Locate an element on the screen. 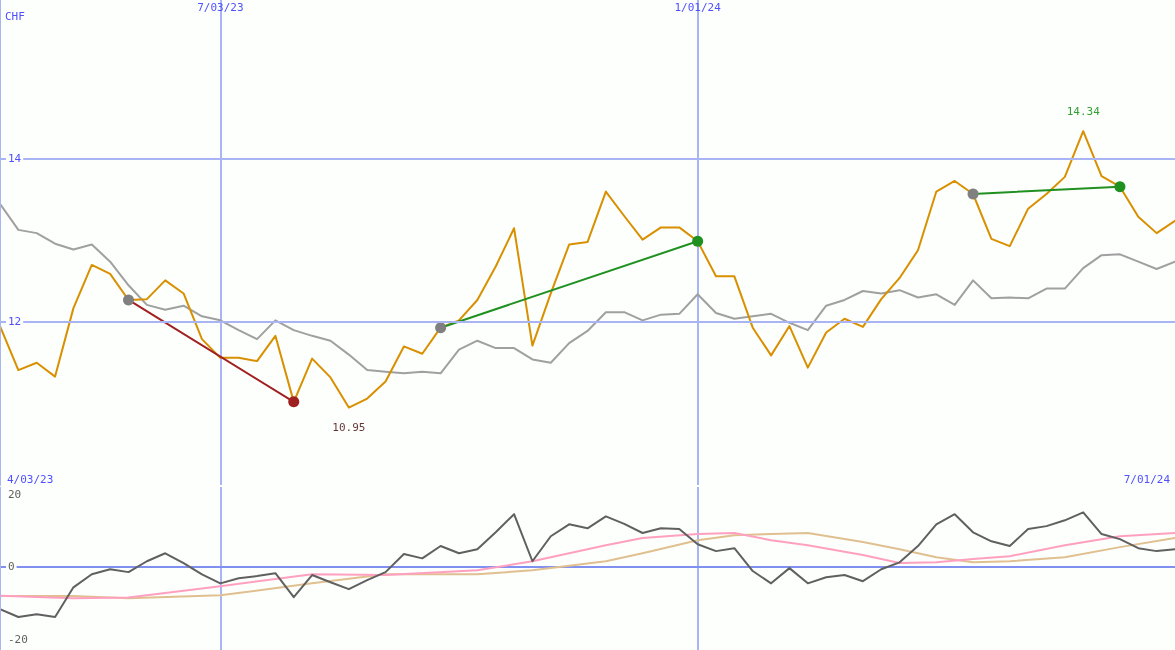  point is located at coordinates (294, 402).